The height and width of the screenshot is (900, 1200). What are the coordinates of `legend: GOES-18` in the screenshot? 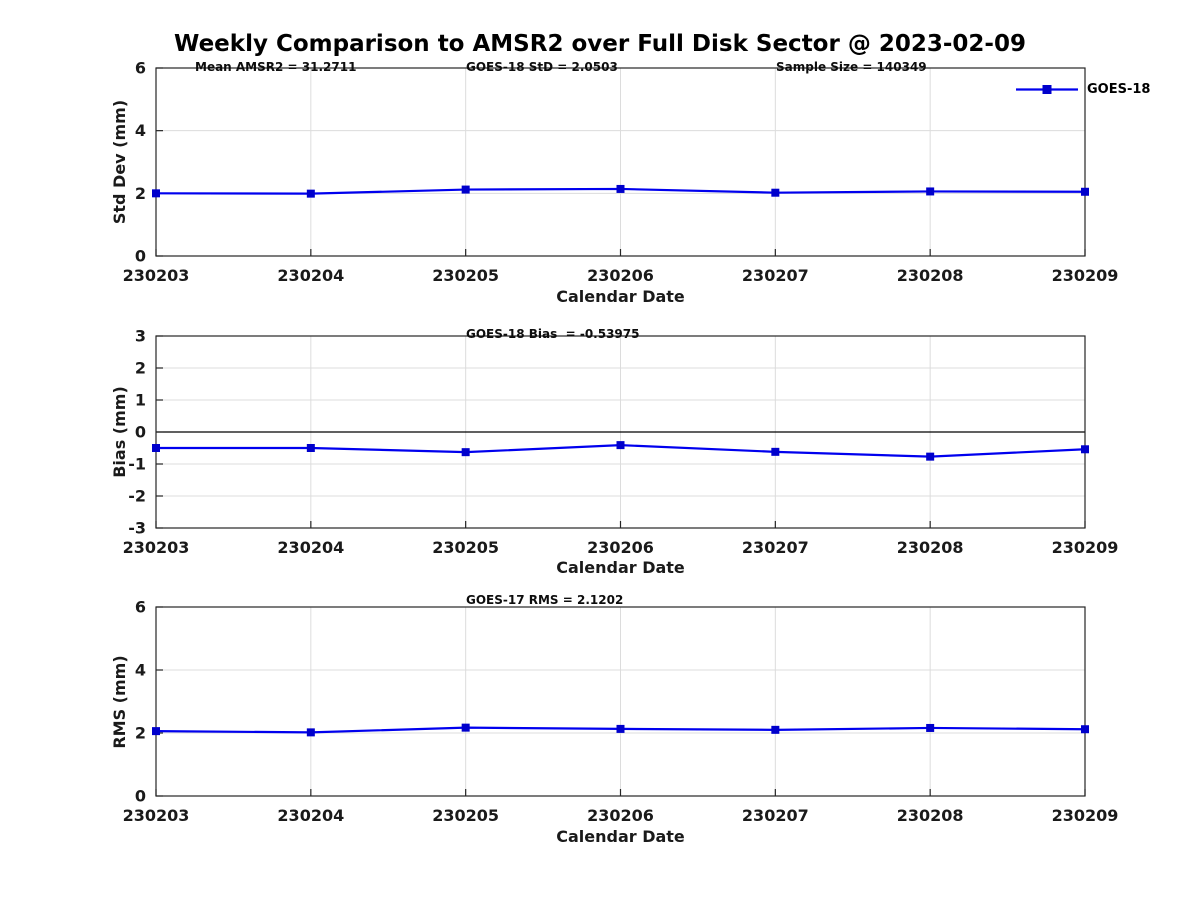 It's located at (1082, 89).